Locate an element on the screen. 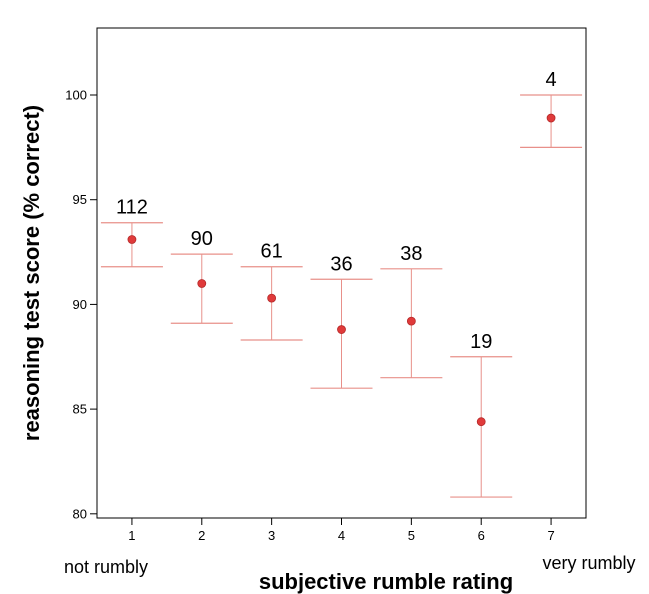  x-axis-left-end-label: not rumbly is located at coordinates (106, 567).